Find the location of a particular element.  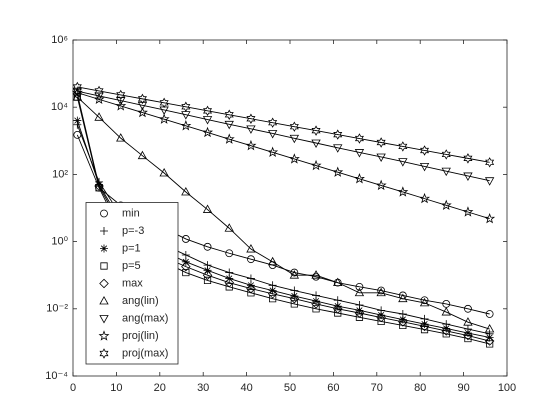

x-tick-label: 60 is located at coordinates (333, 388).